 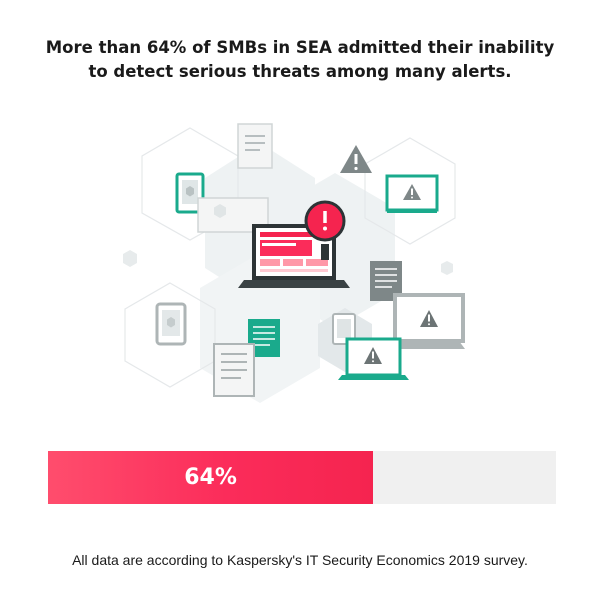 I want to click on warning-triangle-icon, so click(x=356, y=159).